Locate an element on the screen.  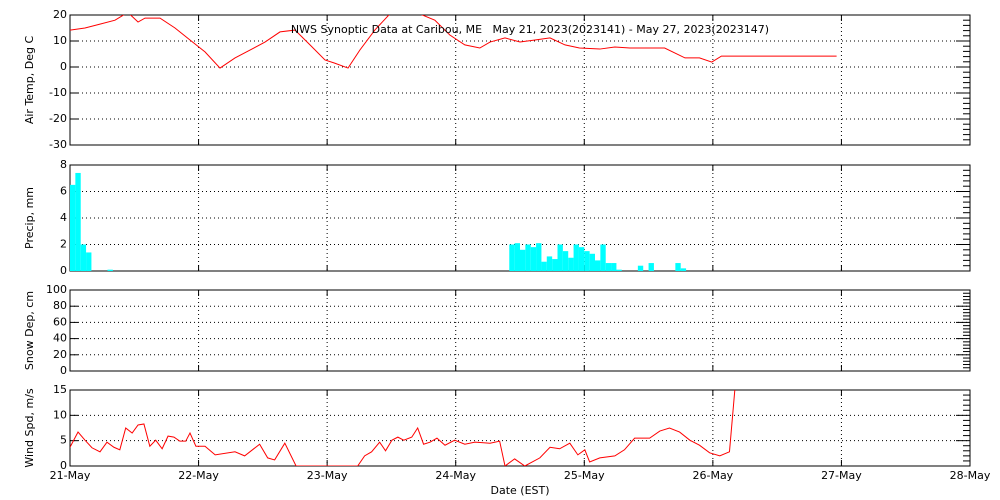
x-tick-label: 25-May is located at coordinates (584, 475).